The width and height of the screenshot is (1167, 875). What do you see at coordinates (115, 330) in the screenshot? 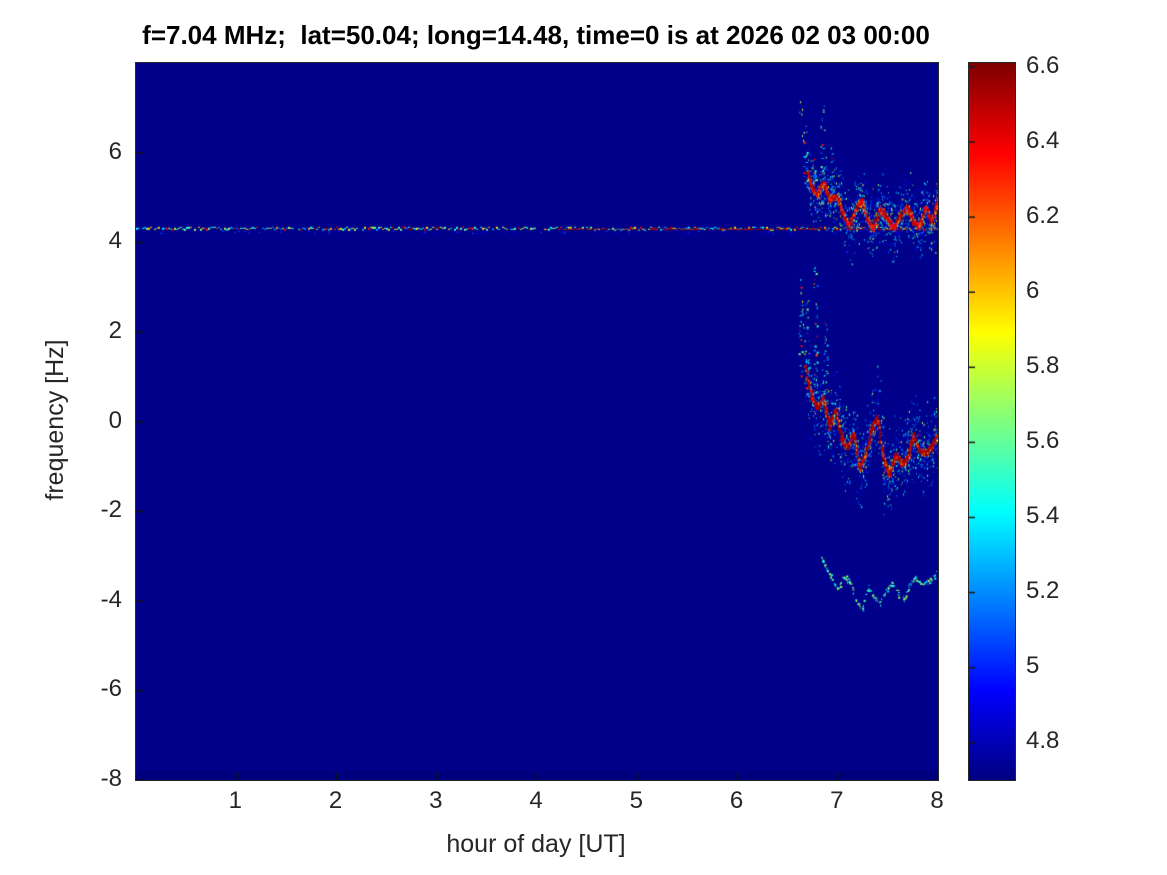
I see `y-tick-label: 2` at bounding box center [115, 330].